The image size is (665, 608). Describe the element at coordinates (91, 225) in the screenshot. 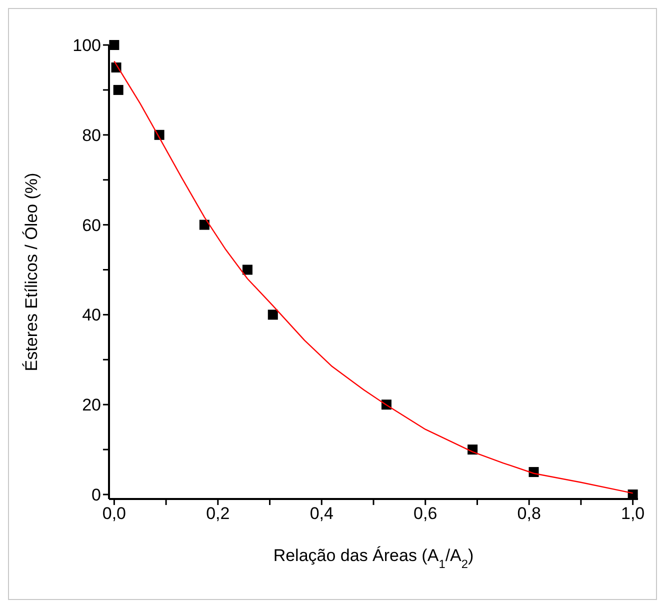

I see `y-tick-label: 60` at that location.